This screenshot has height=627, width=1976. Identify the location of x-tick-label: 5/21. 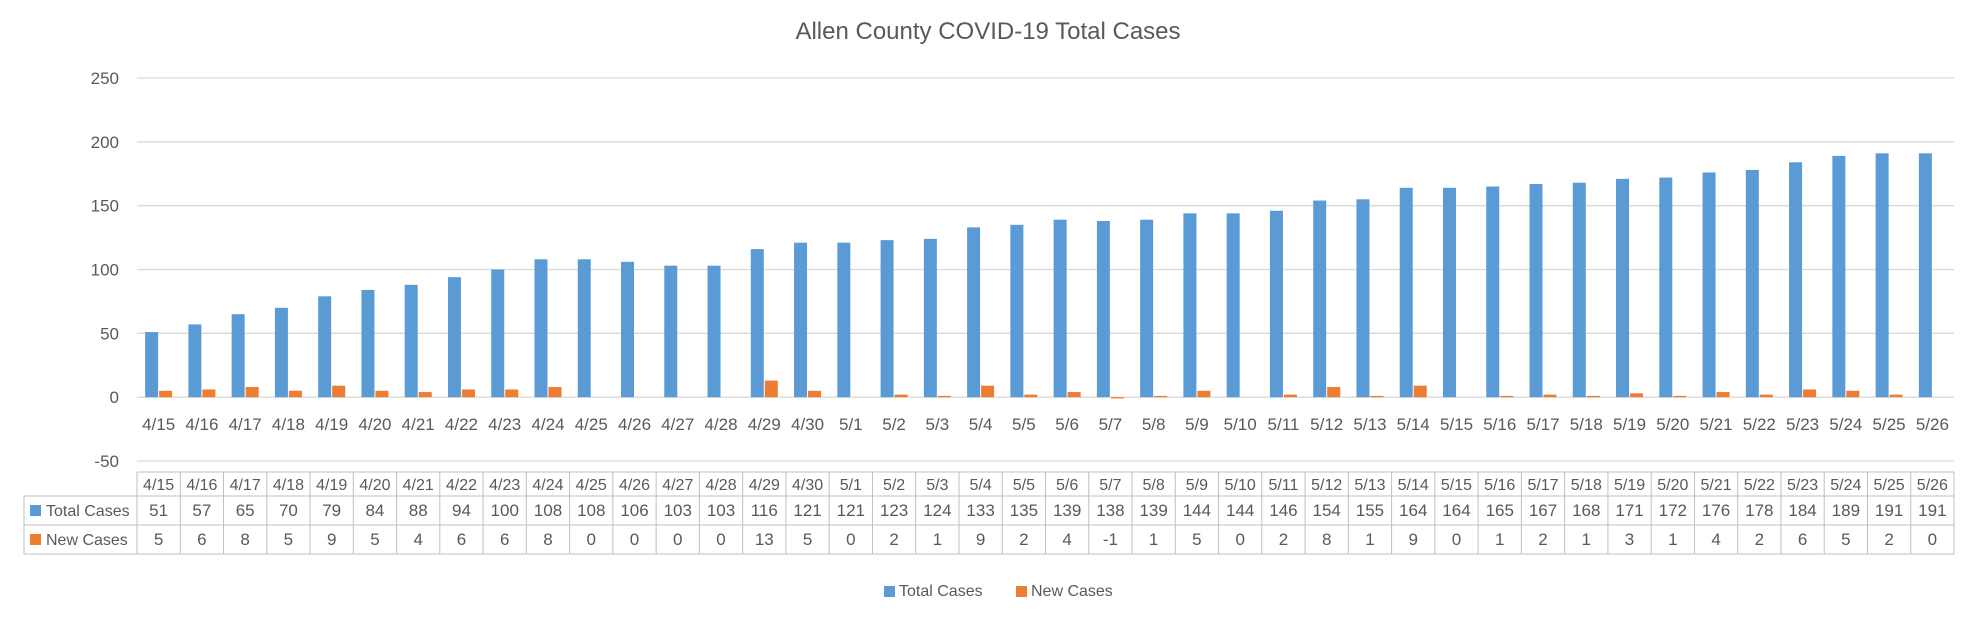
(1716, 424).